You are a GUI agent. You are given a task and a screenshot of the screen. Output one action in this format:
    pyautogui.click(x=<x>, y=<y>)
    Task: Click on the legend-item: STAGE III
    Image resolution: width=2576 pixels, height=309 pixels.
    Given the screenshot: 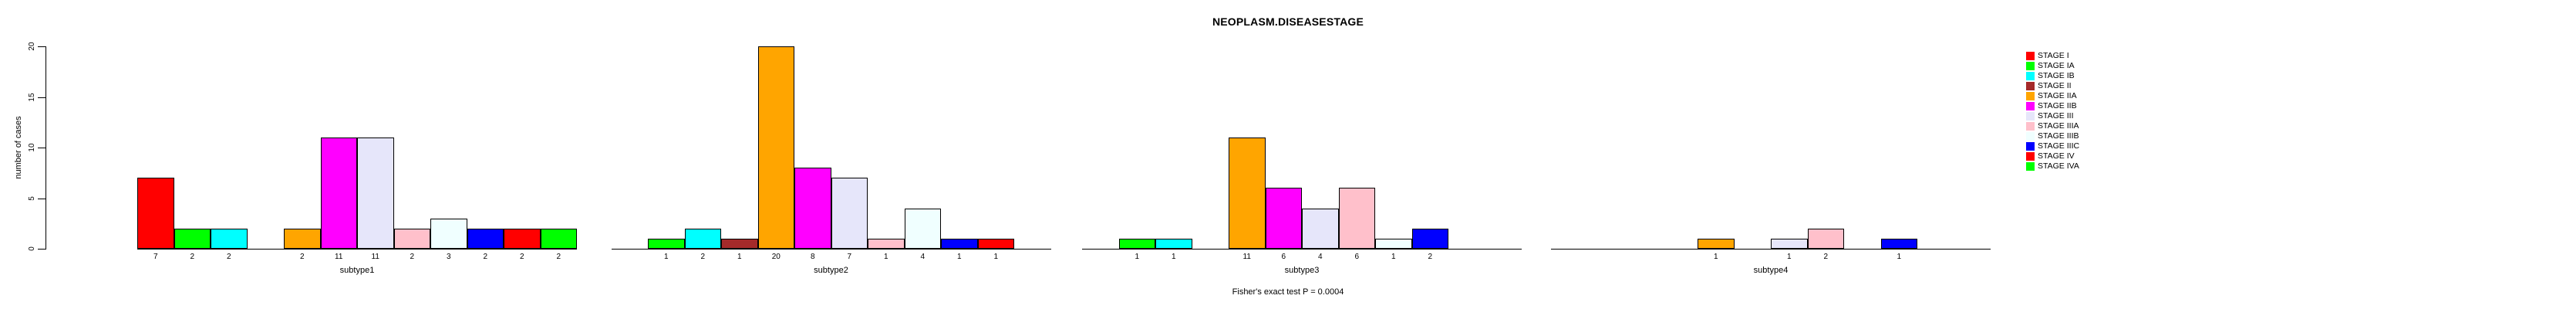 What is the action you would take?
    pyautogui.click(x=2052, y=116)
    